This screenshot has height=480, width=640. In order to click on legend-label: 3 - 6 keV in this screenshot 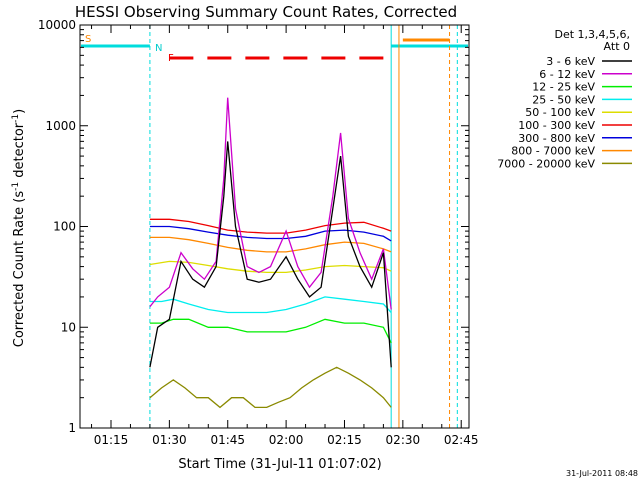, I will do `click(570, 61)`.